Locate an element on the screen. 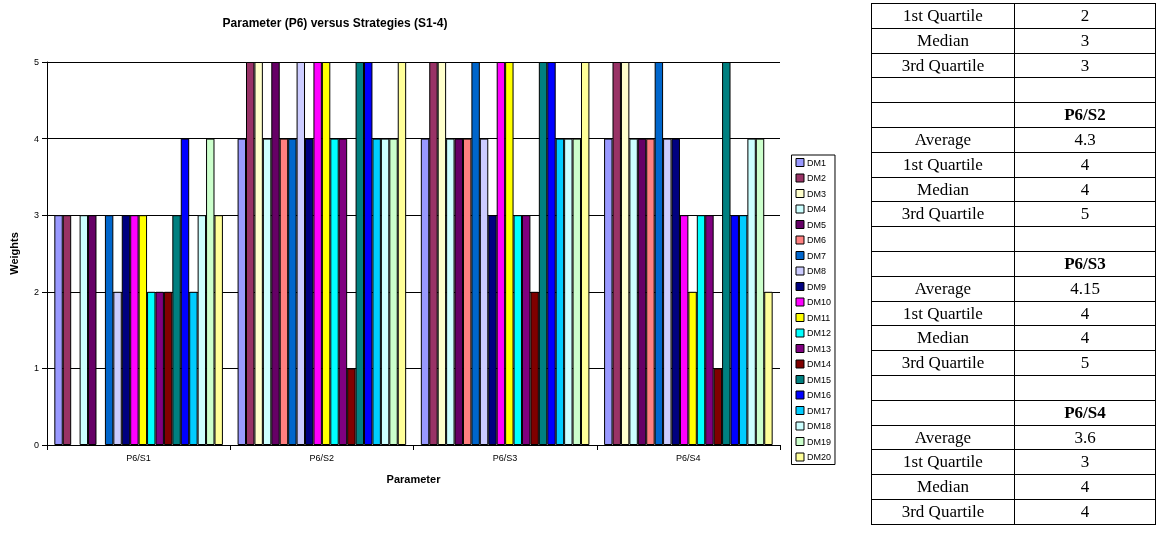  y-tick-label: 5 is located at coordinates (36, 62).